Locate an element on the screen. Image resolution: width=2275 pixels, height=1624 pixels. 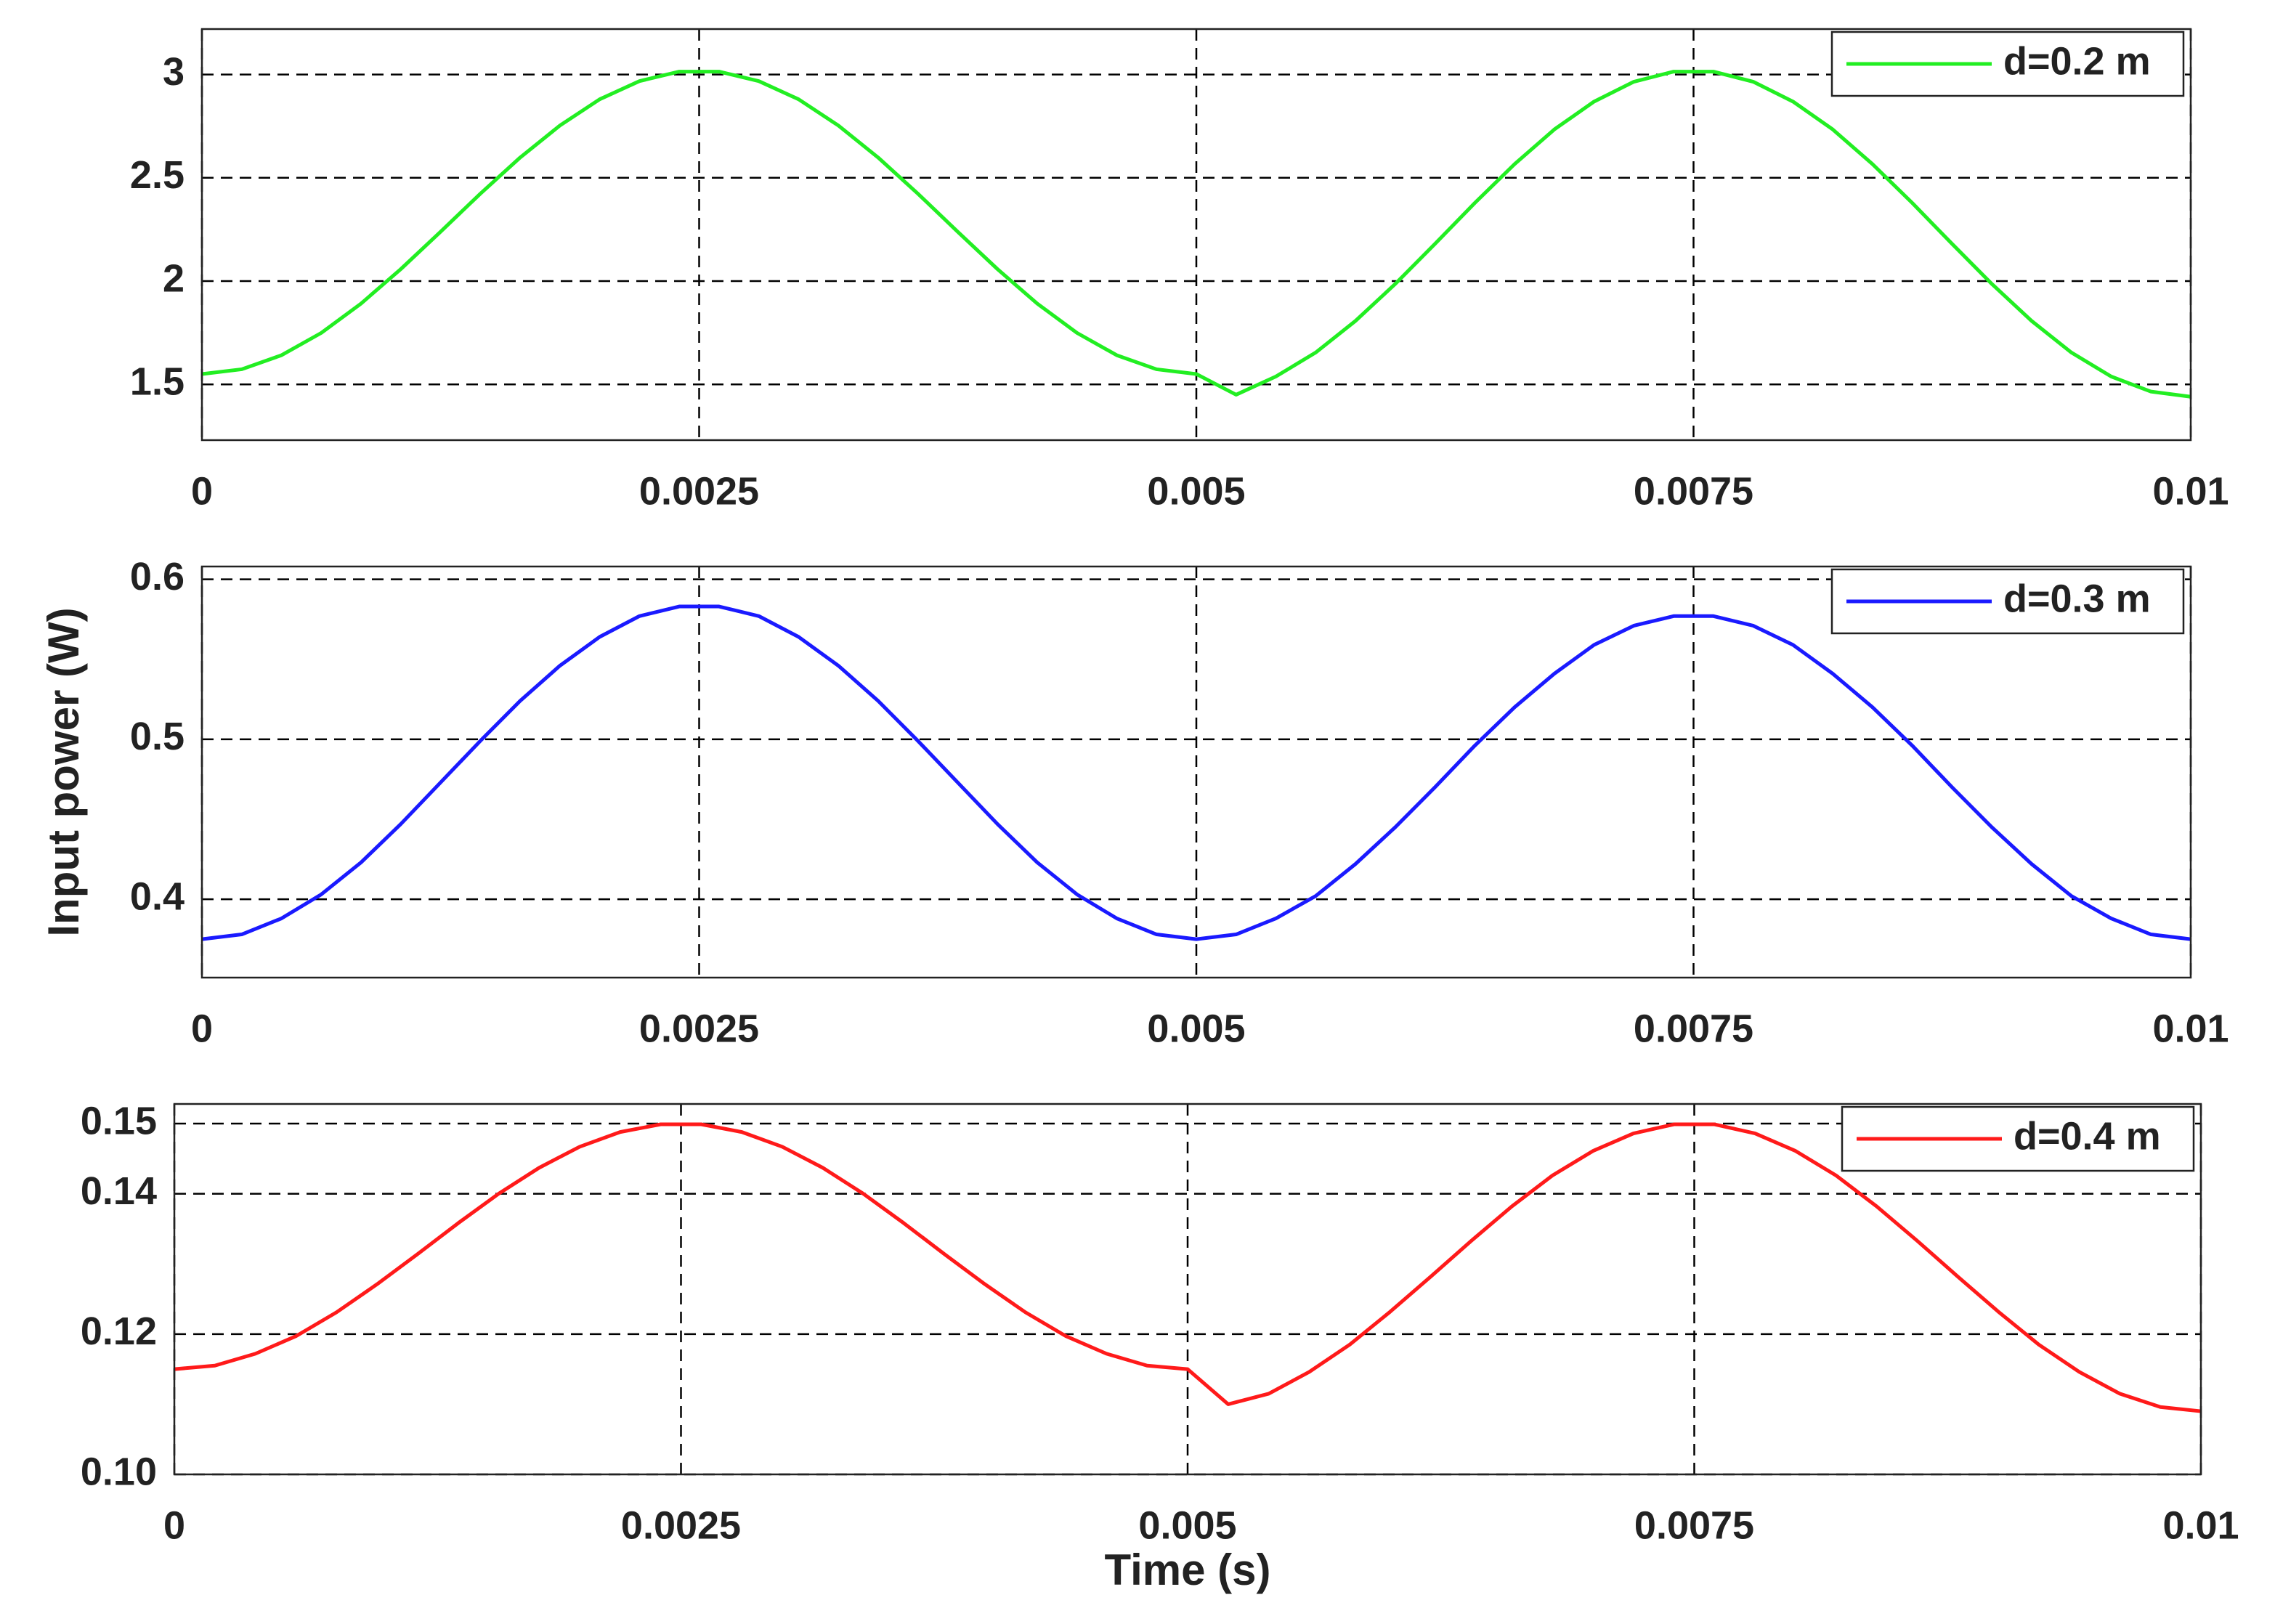
x-axis-label: Time (s) is located at coordinates (1188, 1570).